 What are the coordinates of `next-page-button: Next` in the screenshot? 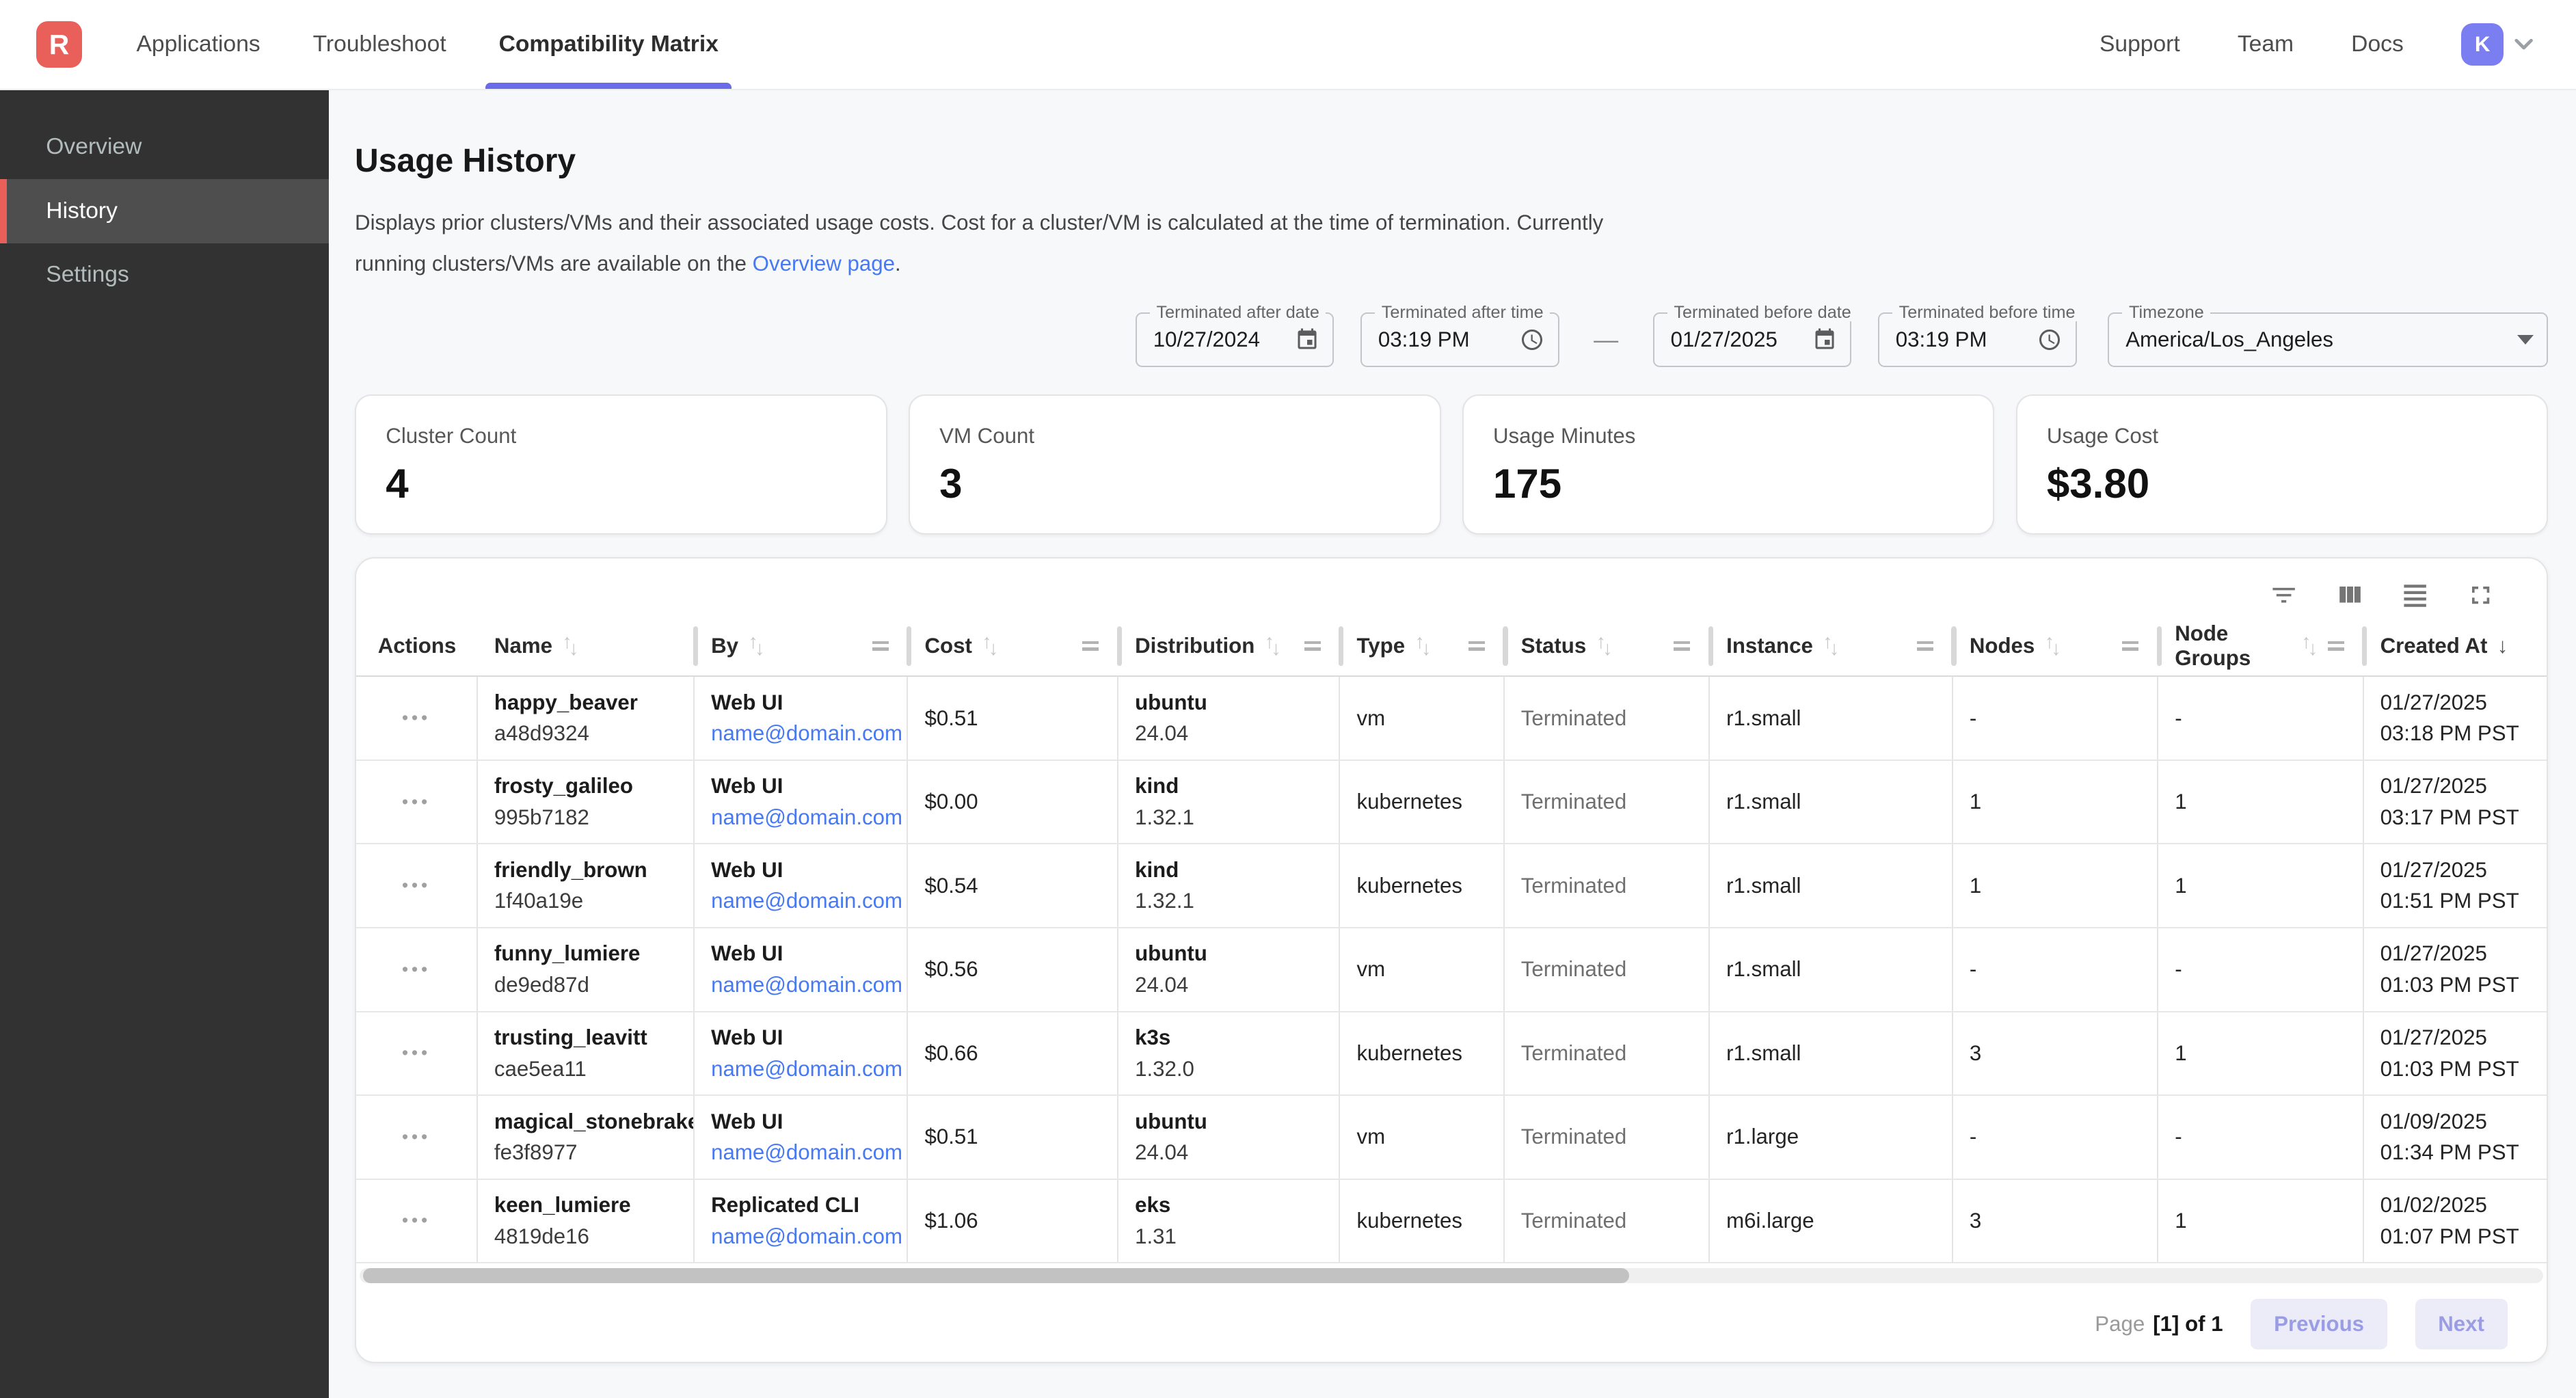 It's located at (2461, 1324).